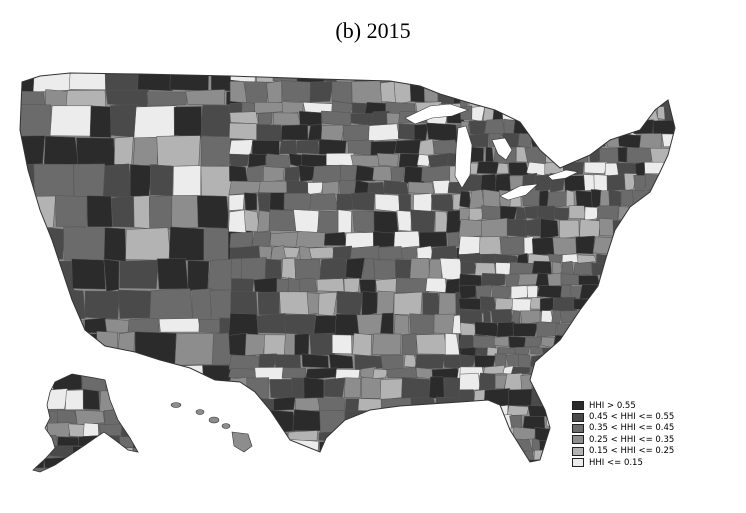 The width and height of the screenshot is (746, 513). I want to click on legend-label: 0.15 < HHI <= 0.25, so click(632, 451).